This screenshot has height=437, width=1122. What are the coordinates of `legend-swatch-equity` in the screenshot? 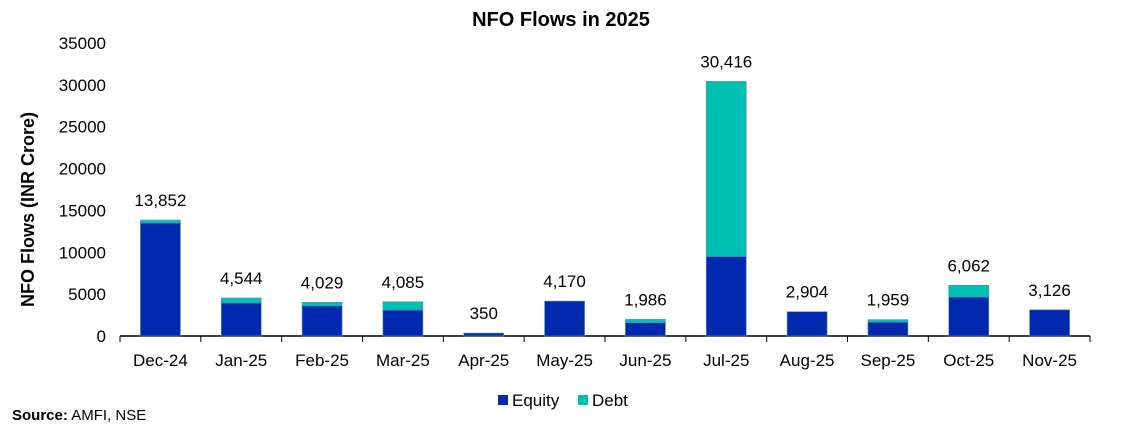 It's located at (503, 400).